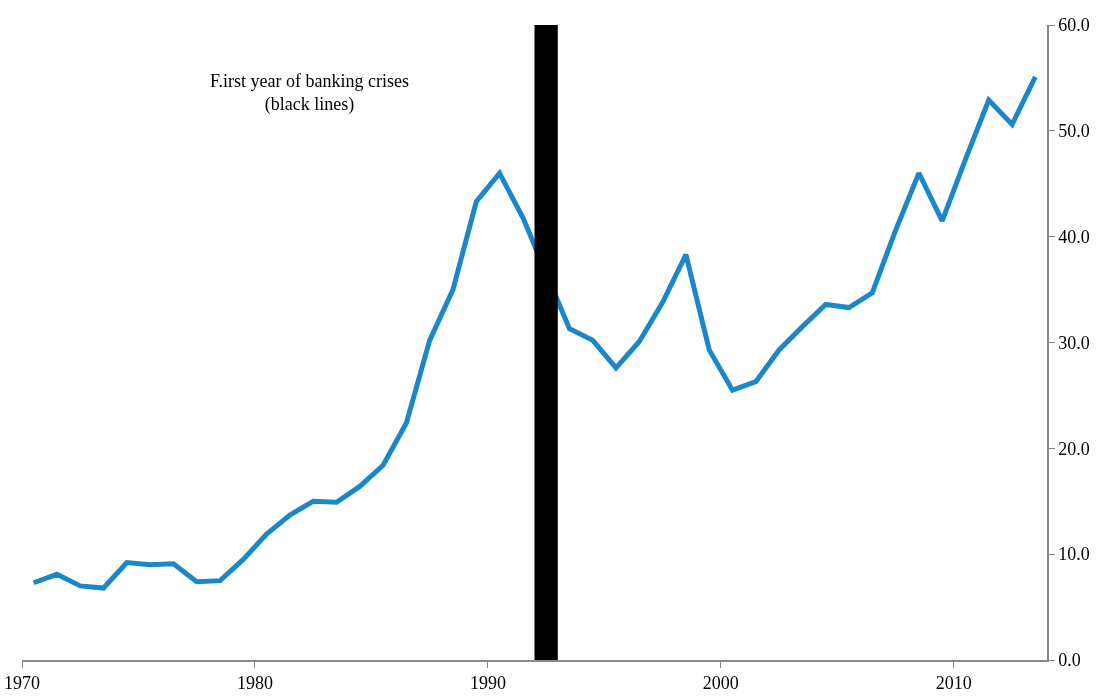 The height and width of the screenshot is (700, 1112). I want to click on y2-tick-label: 40.0, so click(1074, 236).